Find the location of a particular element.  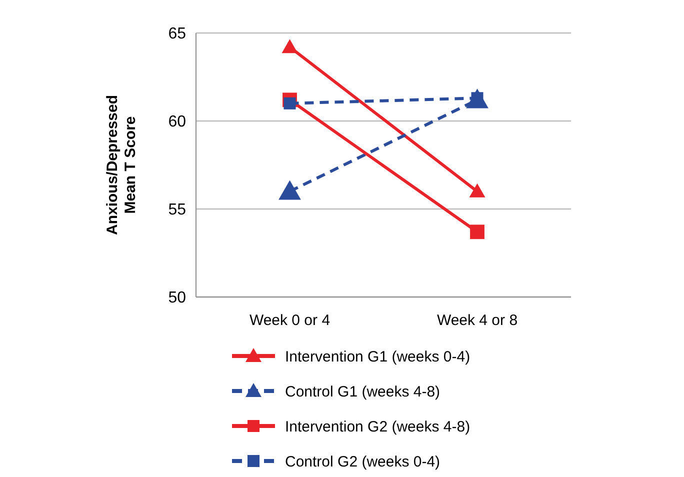

x-tick-label: Week 4 or 8 is located at coordinates (477, 320).